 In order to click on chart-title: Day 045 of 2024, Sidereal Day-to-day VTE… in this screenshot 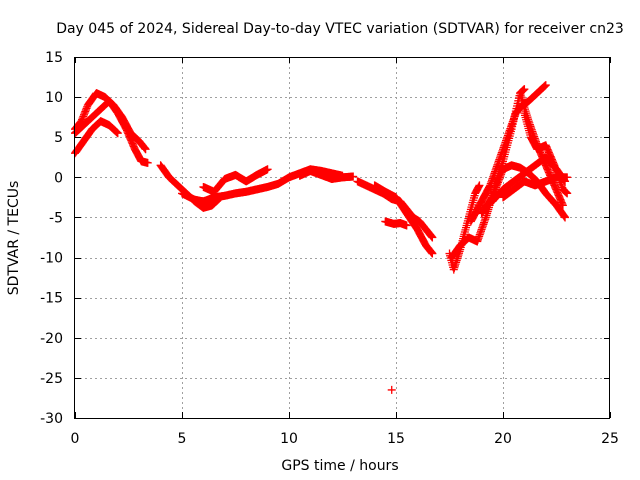, I will do `click(340, 29)`.